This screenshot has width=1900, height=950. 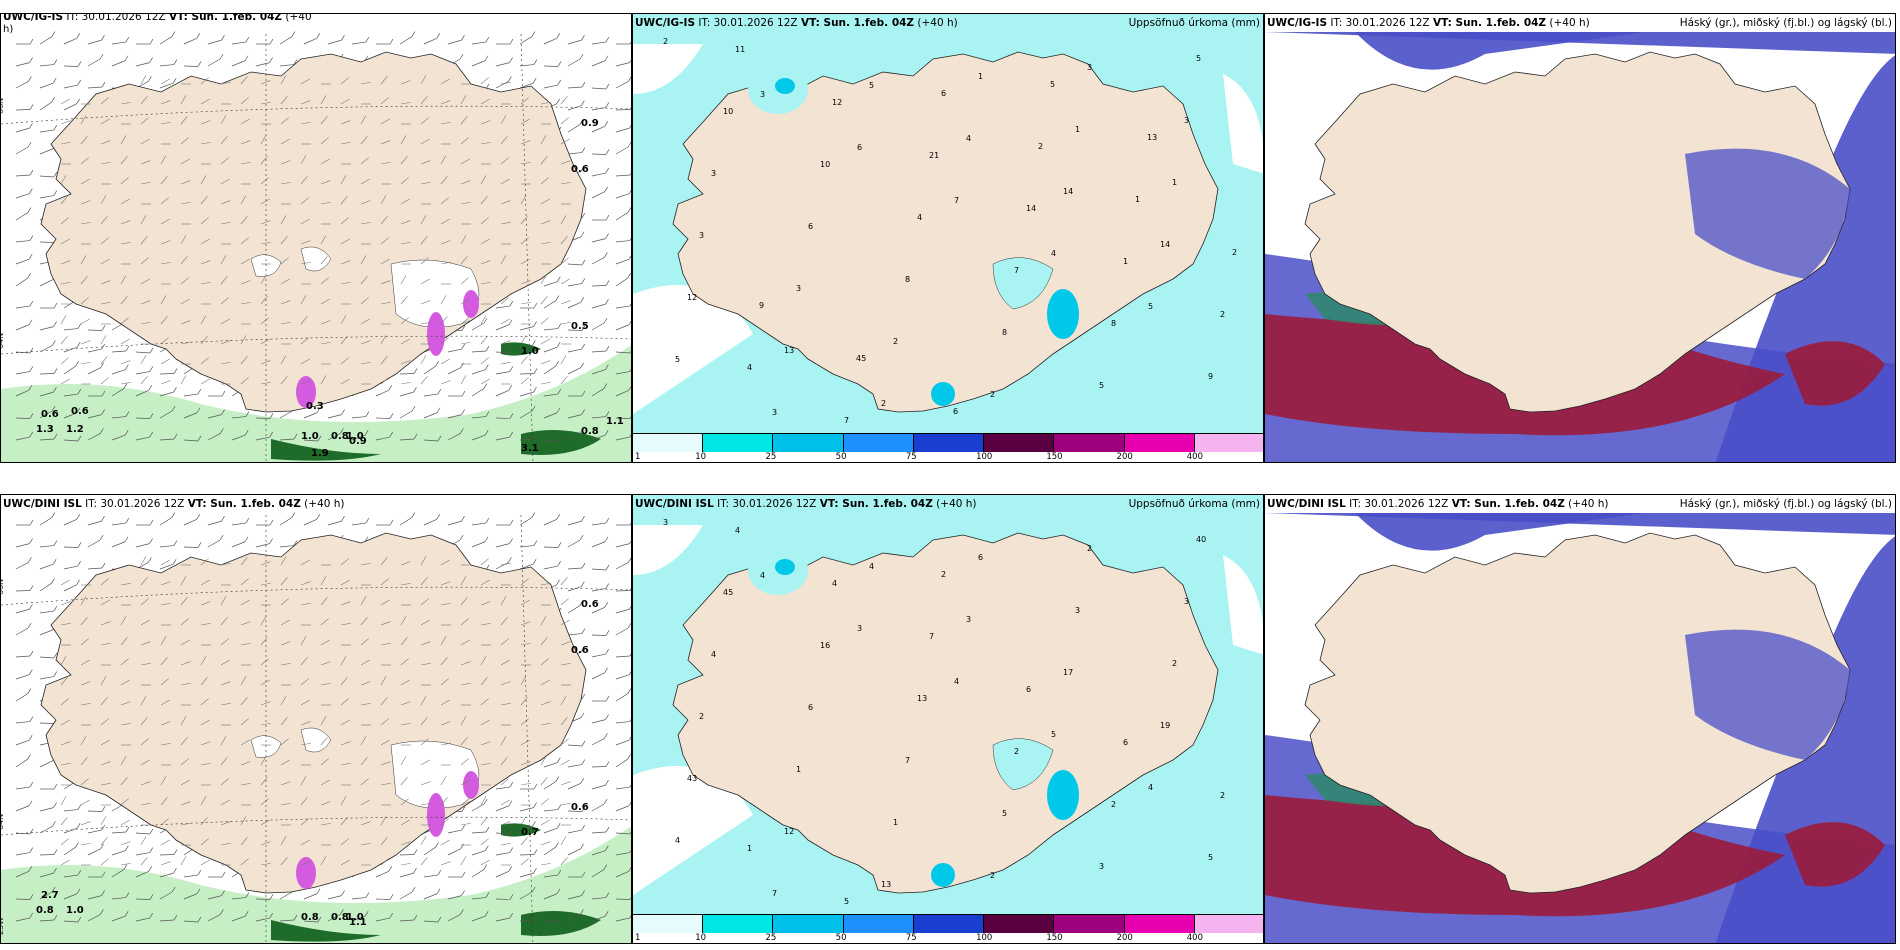 What do you see at coordinates (521, 830) in the screenshot?
I see `precip-core` at bounding box center [521, 830].